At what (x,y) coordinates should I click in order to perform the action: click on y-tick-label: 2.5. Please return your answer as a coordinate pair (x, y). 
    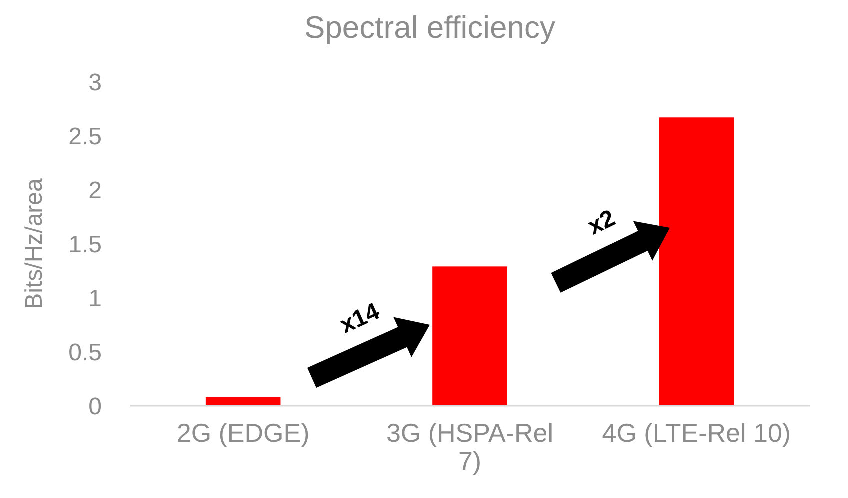
    Looking at the image, I should click on (85, 136).